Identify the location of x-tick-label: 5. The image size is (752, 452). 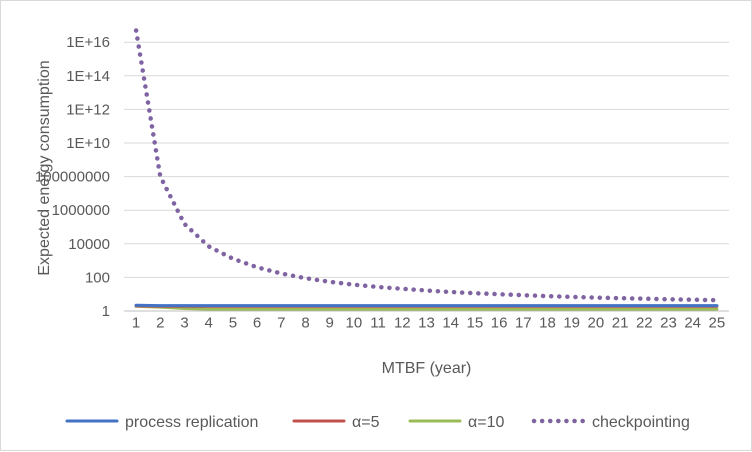
(233, 322).